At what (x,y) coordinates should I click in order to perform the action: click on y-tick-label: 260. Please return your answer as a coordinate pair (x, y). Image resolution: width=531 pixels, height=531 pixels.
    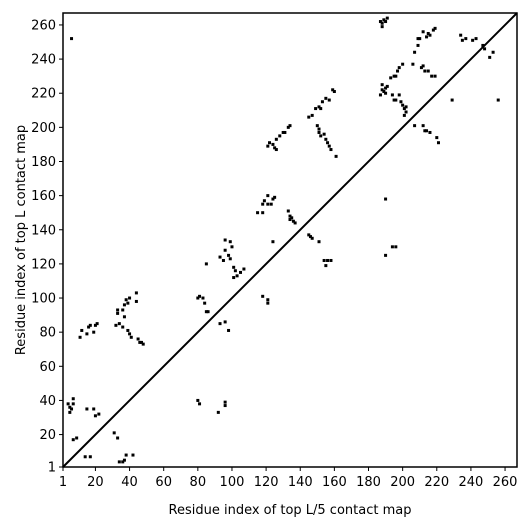
    Looking at the image, I should click on (43, 25).